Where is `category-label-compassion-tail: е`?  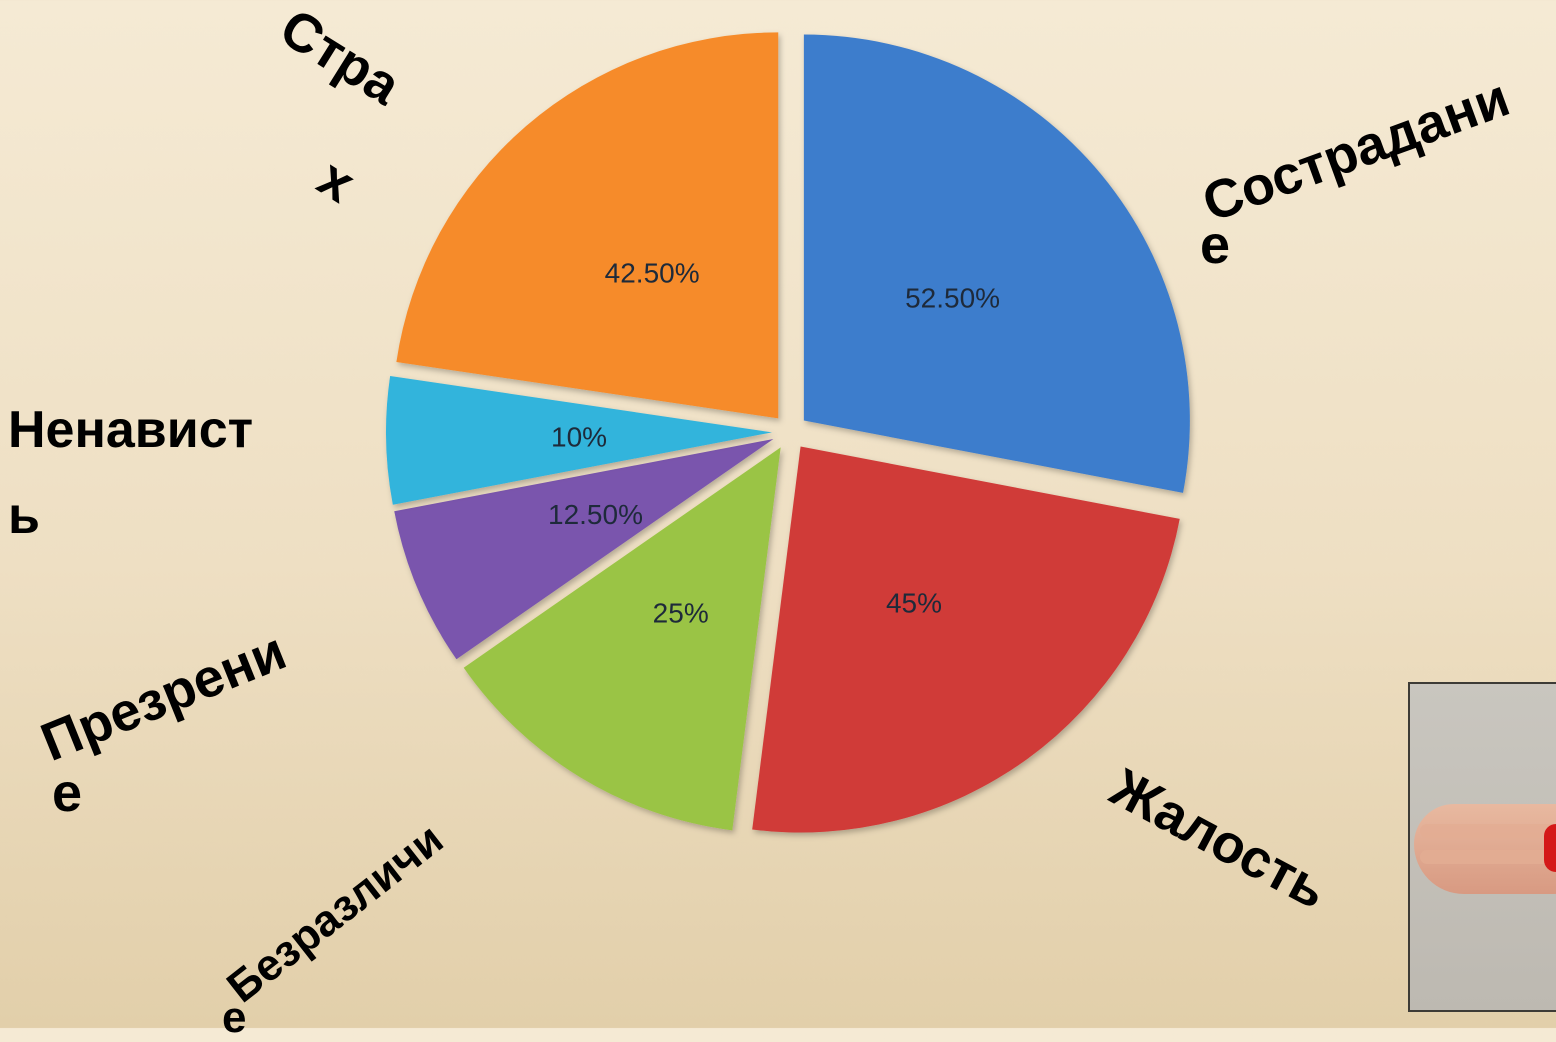
category-label-compassion-tail: е is located at coordinates (1215, 245).